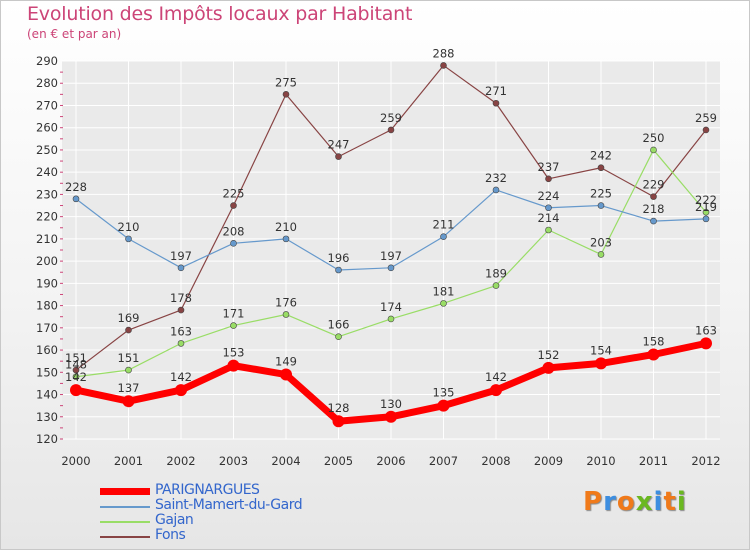 The height and width of the screenshot is (550, 750). What do you see at coordinates (47, 239) in the screenshot?
I see `y-tick-label: 210` at bounding box center [47, 239].